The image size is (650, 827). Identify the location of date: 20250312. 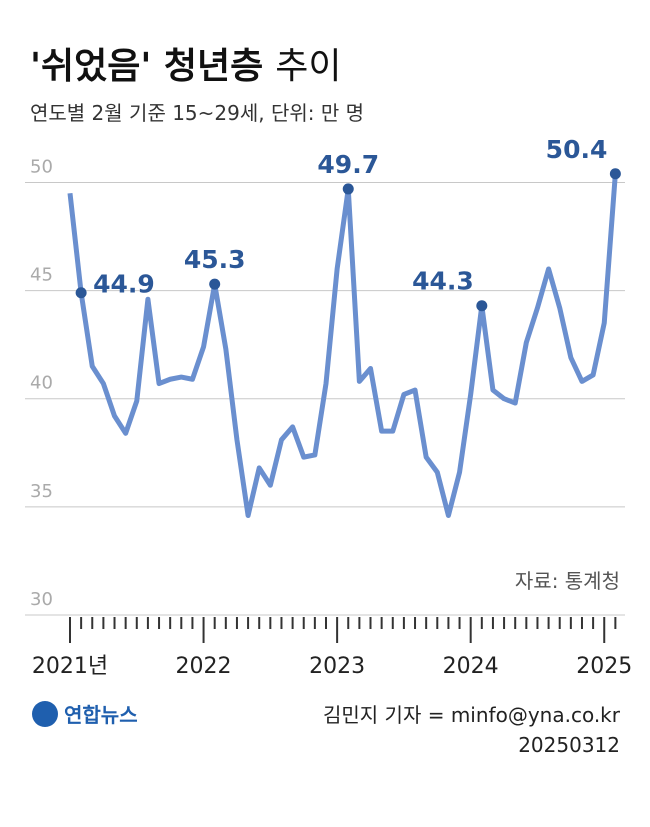
(569, 745).